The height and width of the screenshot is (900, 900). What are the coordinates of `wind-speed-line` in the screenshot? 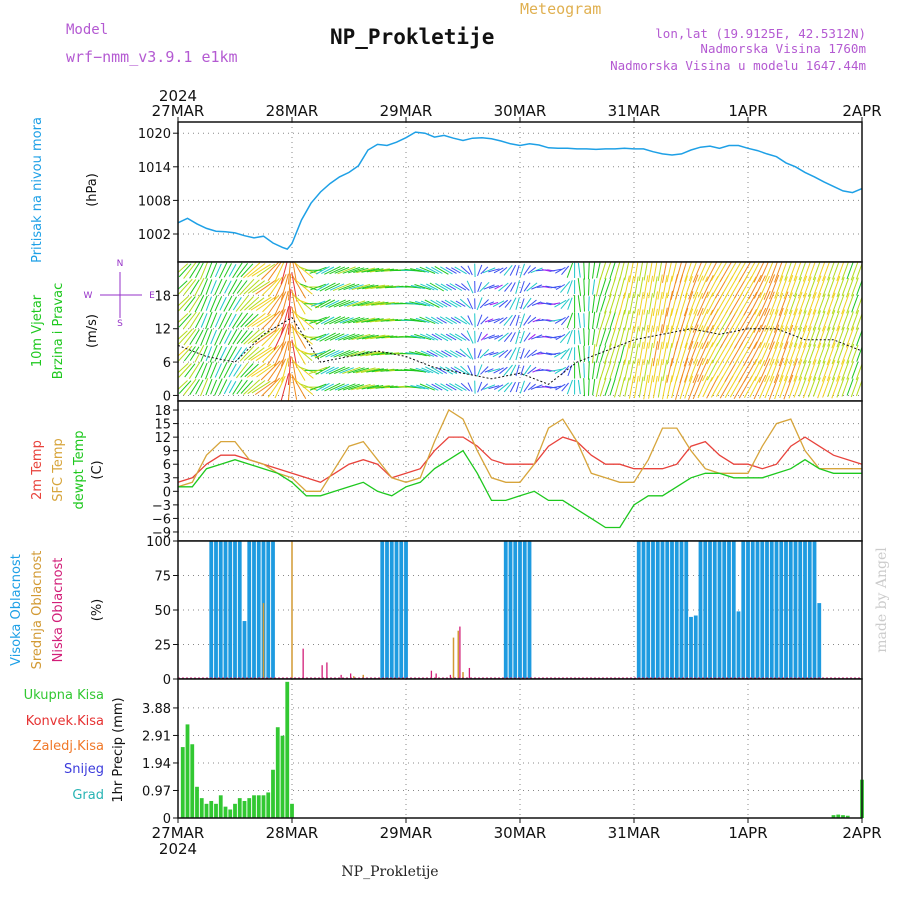 It's located at (520, 350).